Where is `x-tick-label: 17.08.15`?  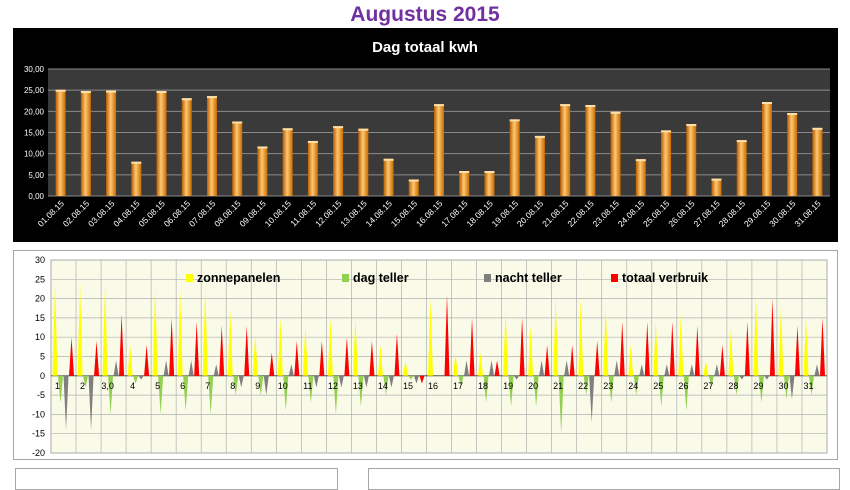
x-tick-label: 17.08.15 is located at coordinates (454, 213).